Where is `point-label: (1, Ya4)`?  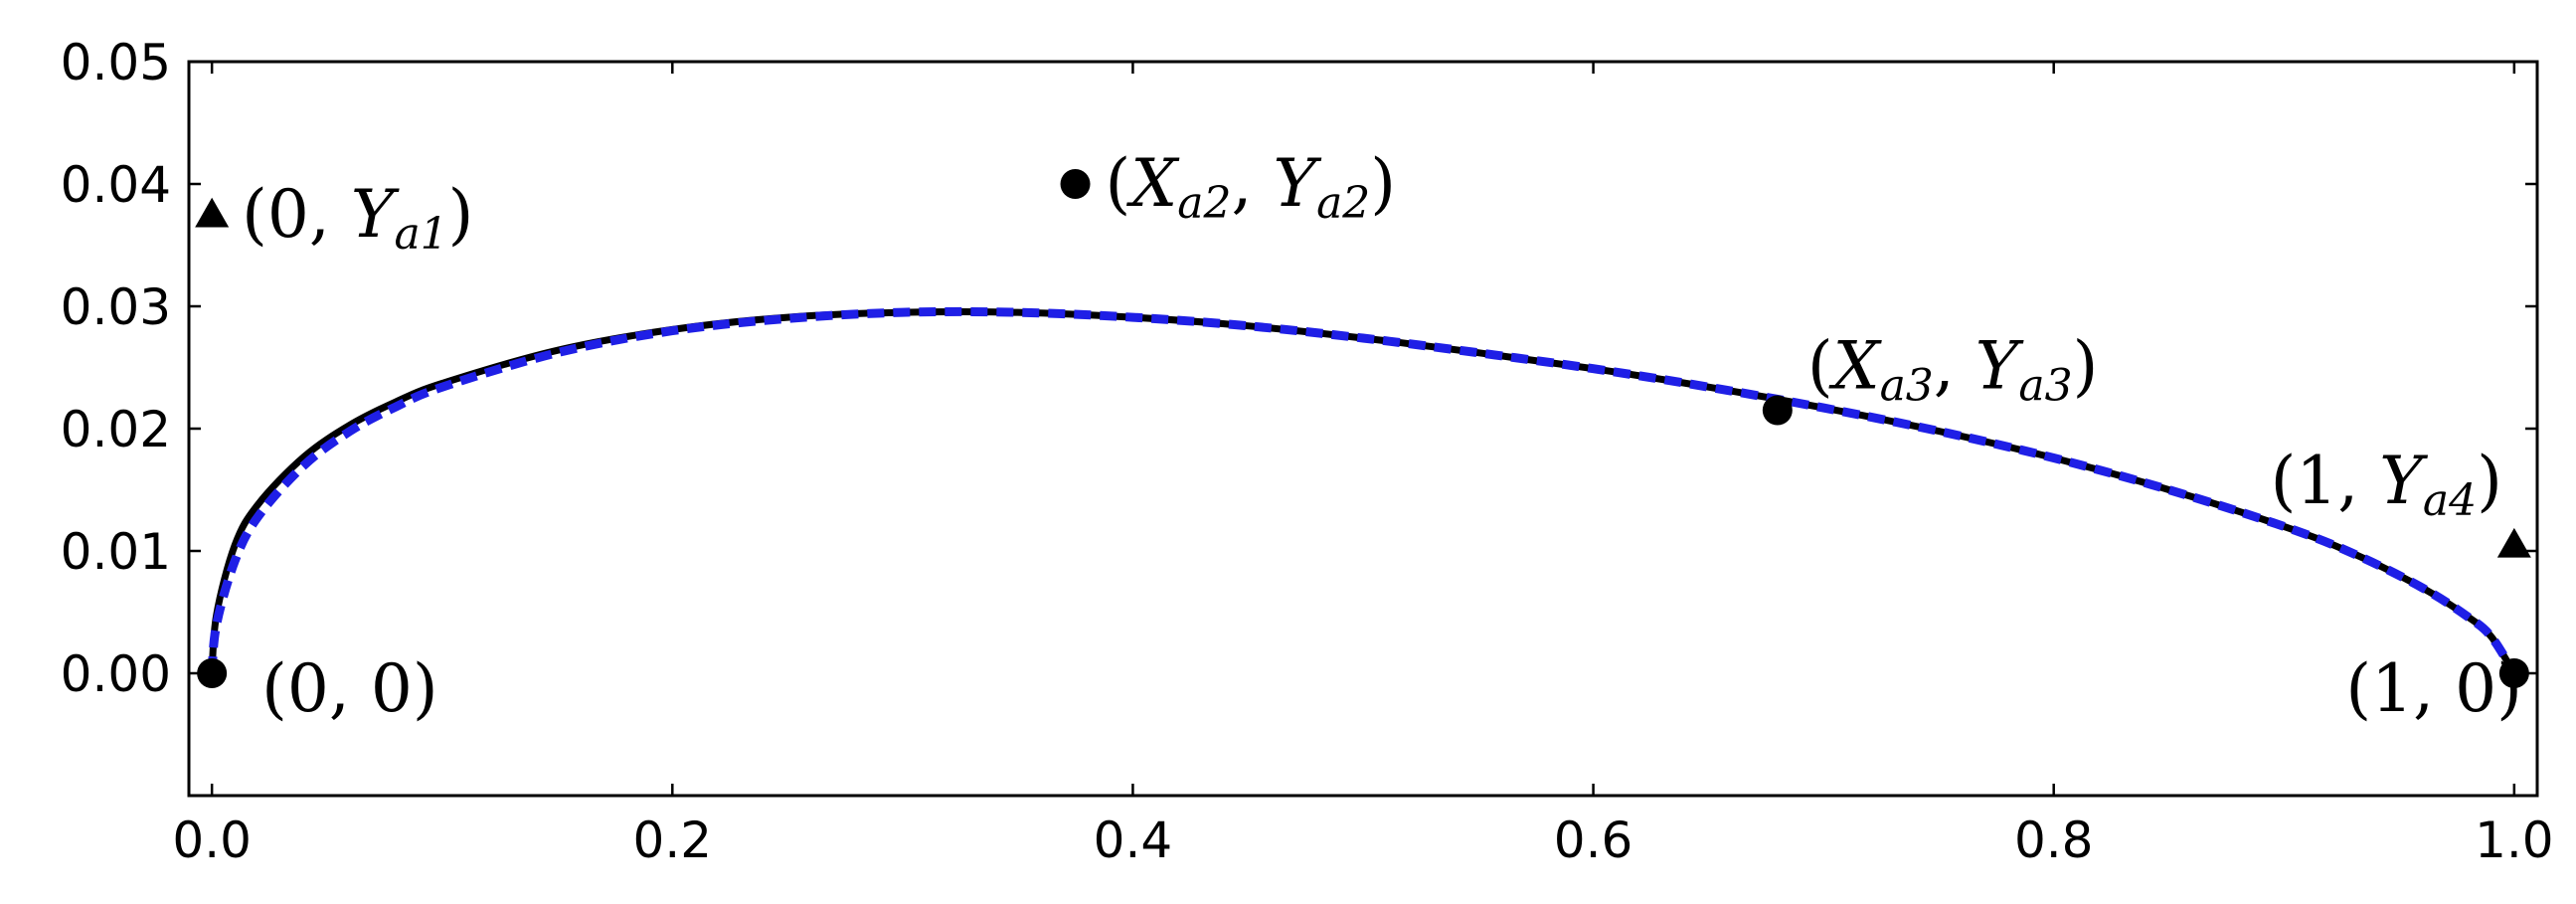 point-label: (1, Ya4) is located at coordinates (2386, 484).